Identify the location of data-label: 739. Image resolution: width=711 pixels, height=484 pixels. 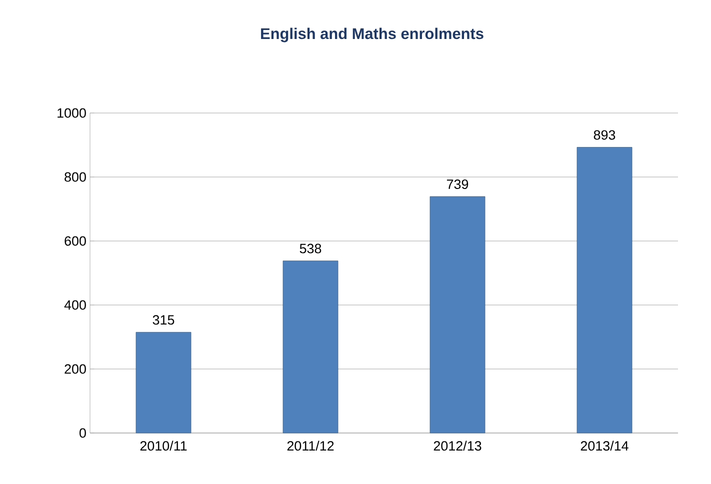
(457, 184).